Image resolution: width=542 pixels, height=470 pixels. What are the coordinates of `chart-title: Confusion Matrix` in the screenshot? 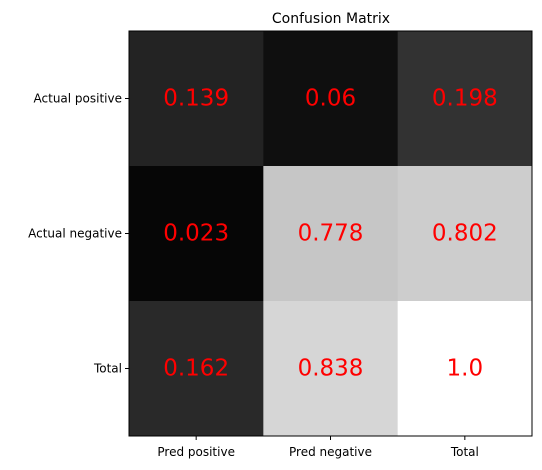 It's located at (331, 19).